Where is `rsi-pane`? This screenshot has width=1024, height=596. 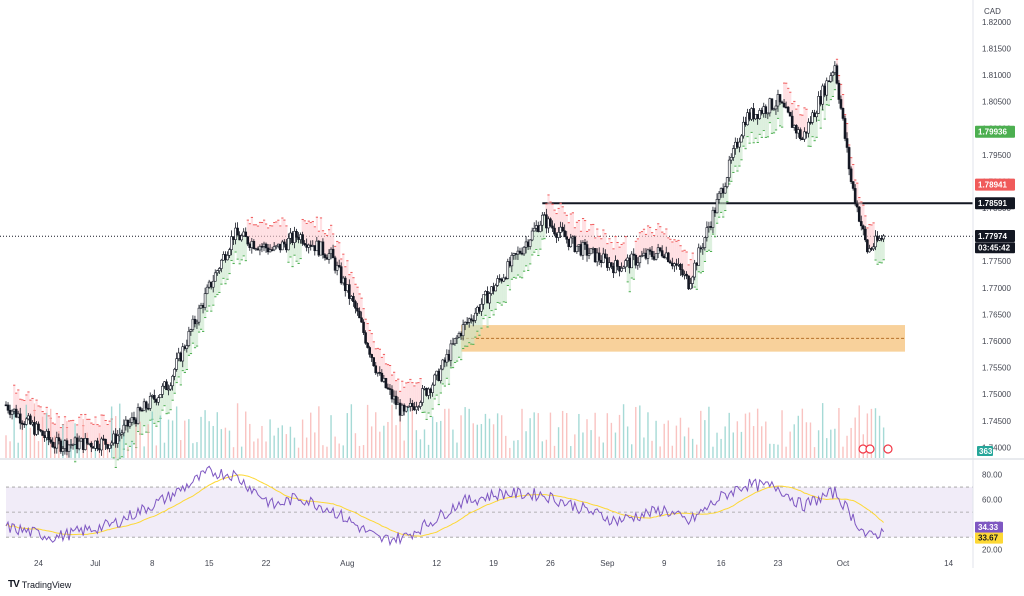 rsi-pane is located at coordinates (489, 506).